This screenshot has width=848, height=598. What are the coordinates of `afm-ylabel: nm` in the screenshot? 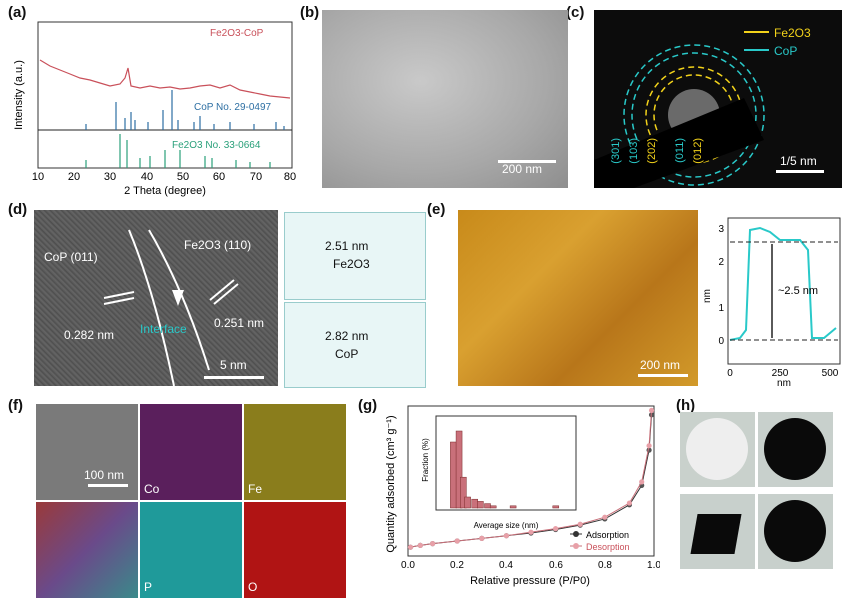 It's located at (707, 296).